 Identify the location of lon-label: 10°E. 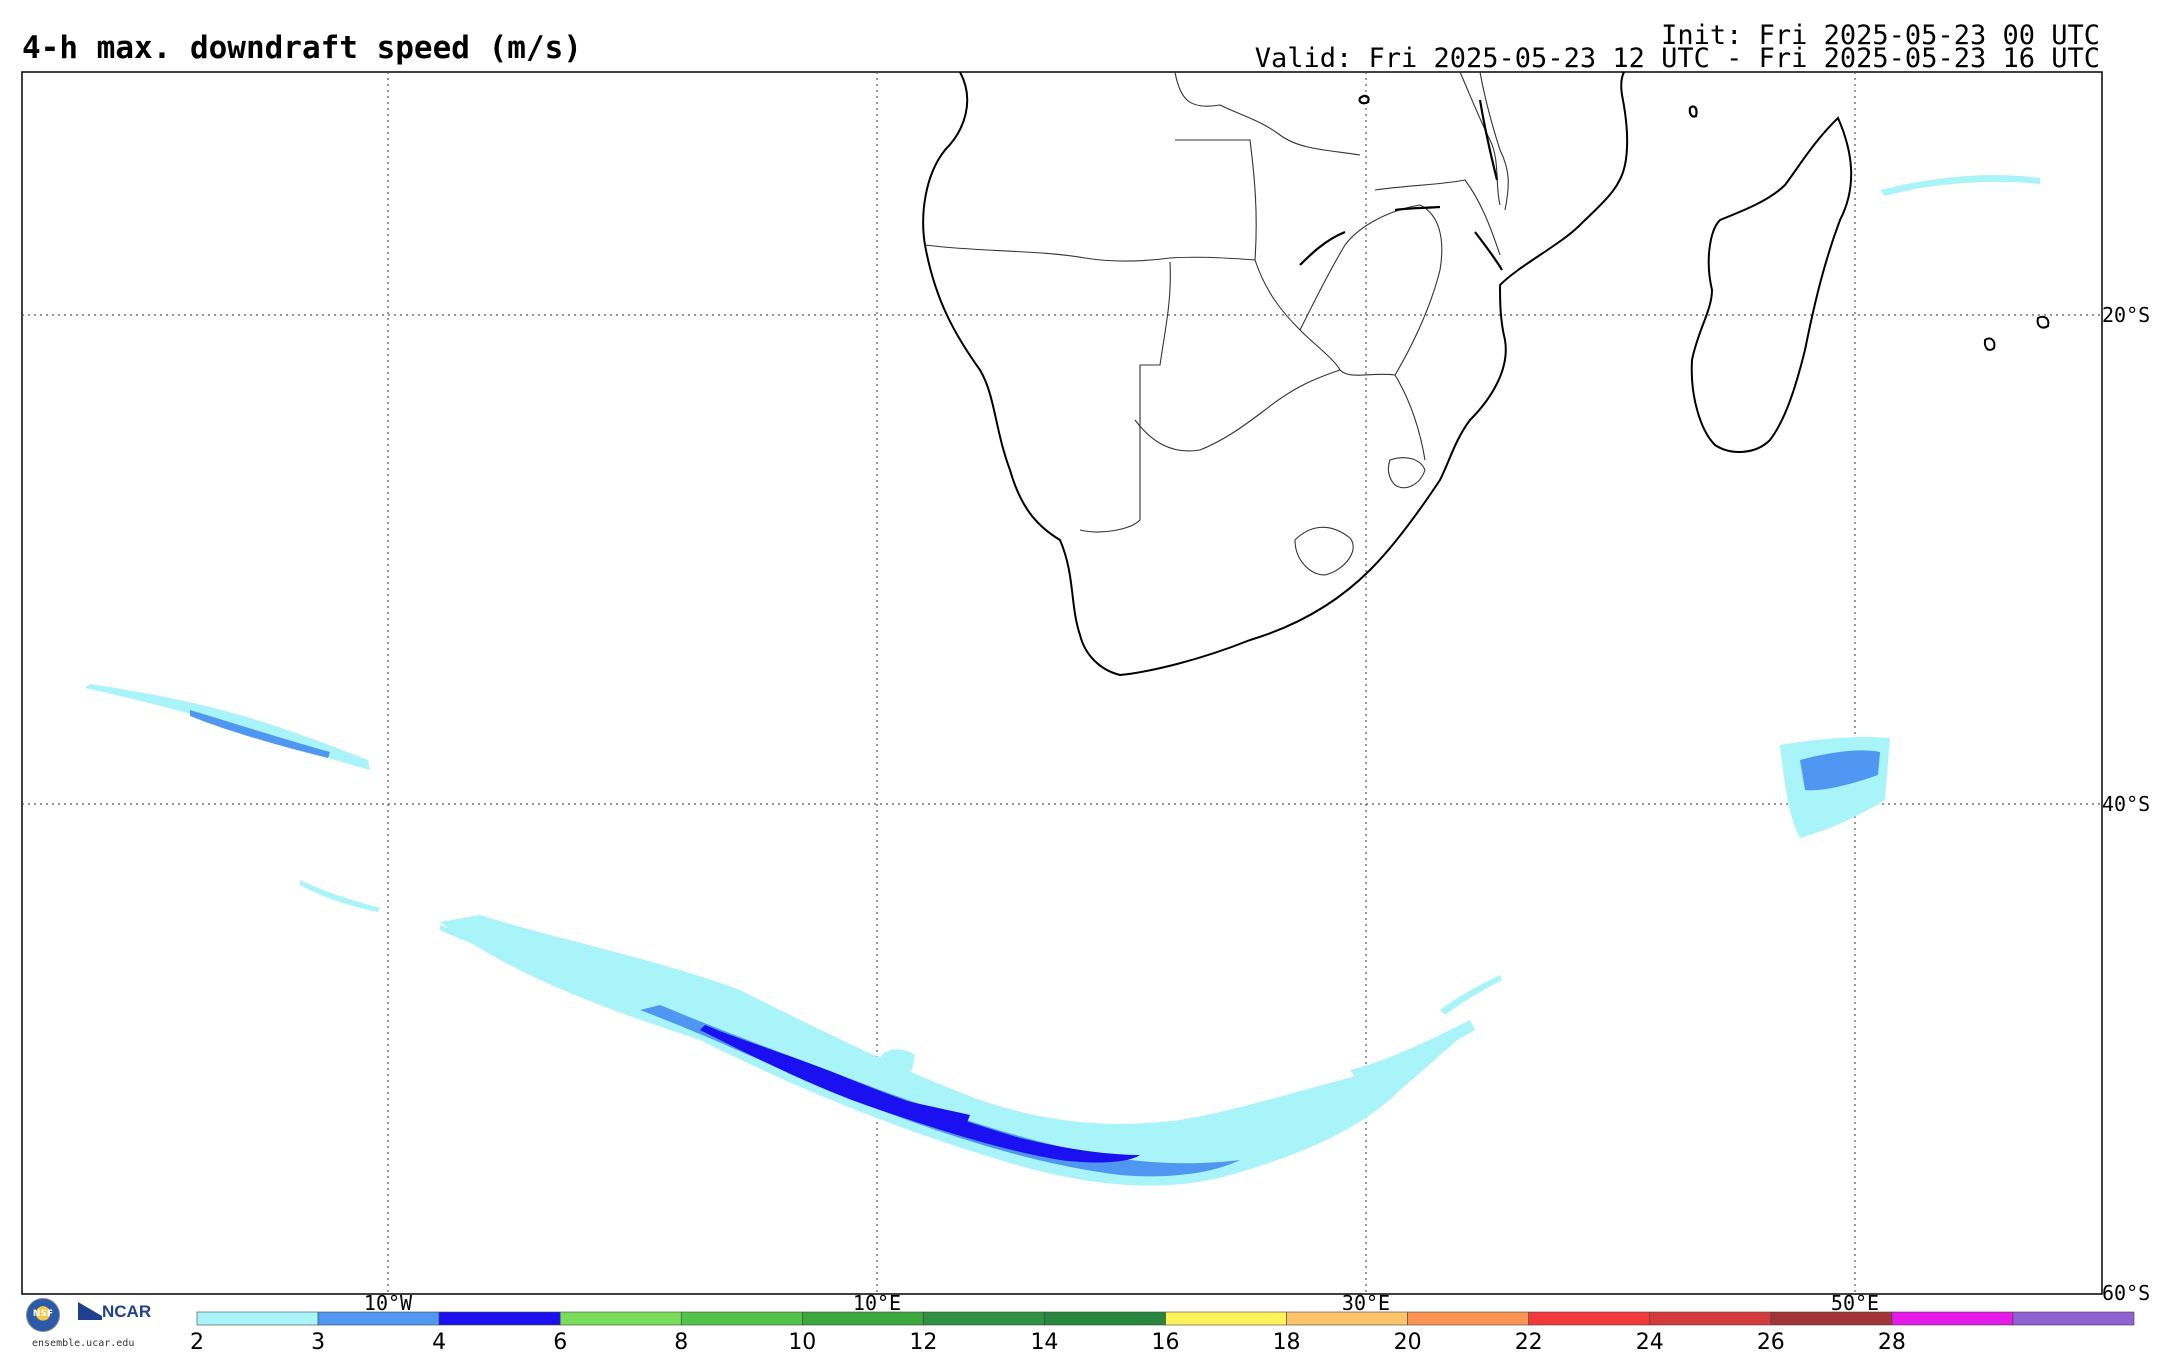
(877, 1303).